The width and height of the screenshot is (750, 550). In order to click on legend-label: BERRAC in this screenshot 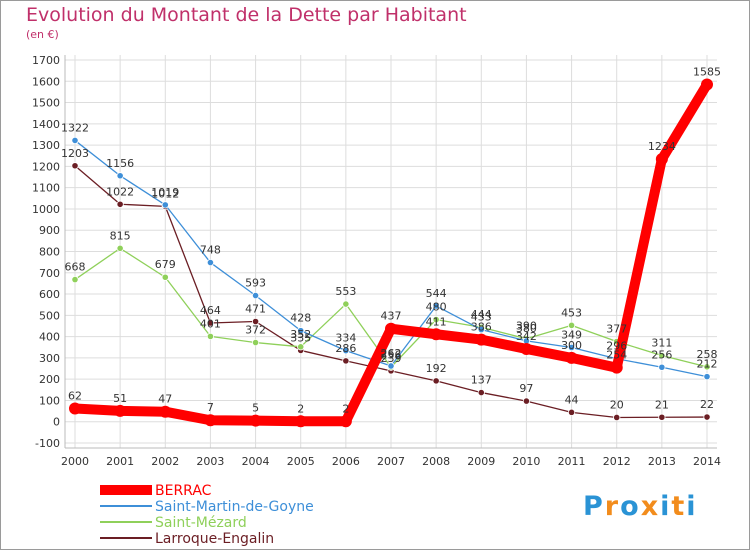, I will do `click(183, 491)`.